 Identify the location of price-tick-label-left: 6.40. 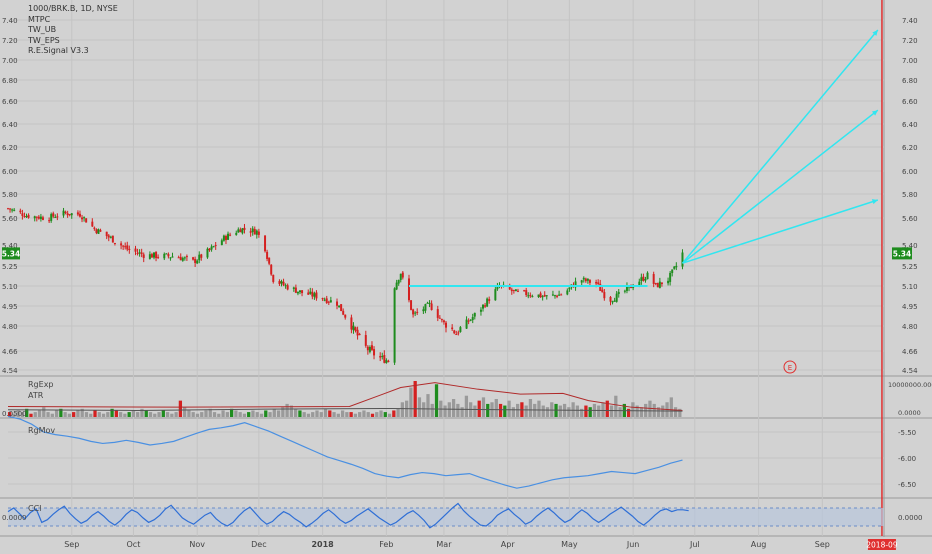
(10, 125).